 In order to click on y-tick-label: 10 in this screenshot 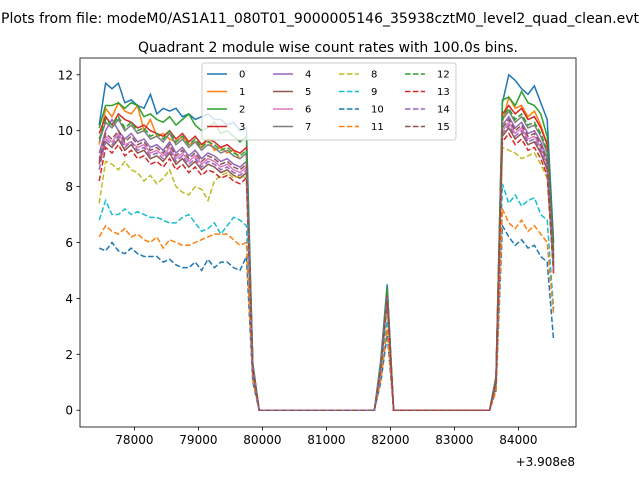, I will do `click(65, 131)`.